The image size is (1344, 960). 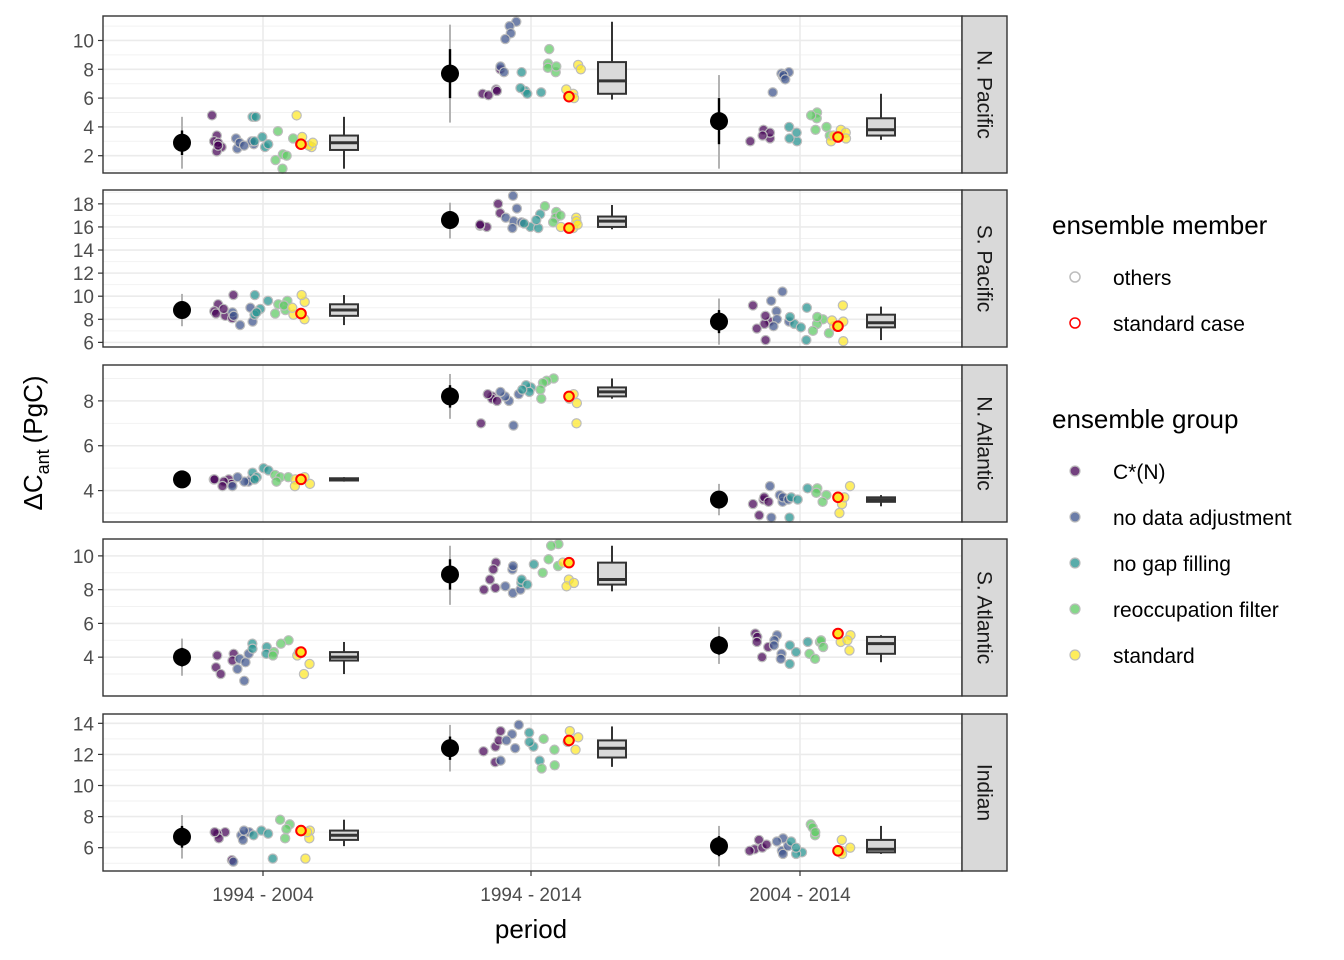 I want to click on panel-n-pacific: 2 4 6 8 10 N. Pacific, so click(x=540, y=94).